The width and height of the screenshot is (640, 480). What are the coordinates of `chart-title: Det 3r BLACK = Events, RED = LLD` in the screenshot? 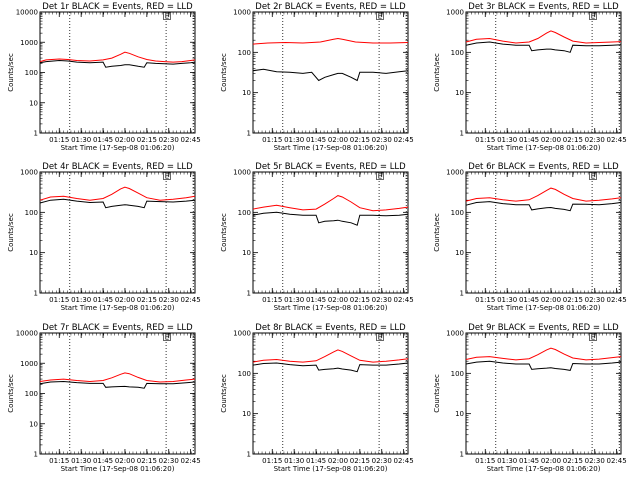 It's located at (543, 7).